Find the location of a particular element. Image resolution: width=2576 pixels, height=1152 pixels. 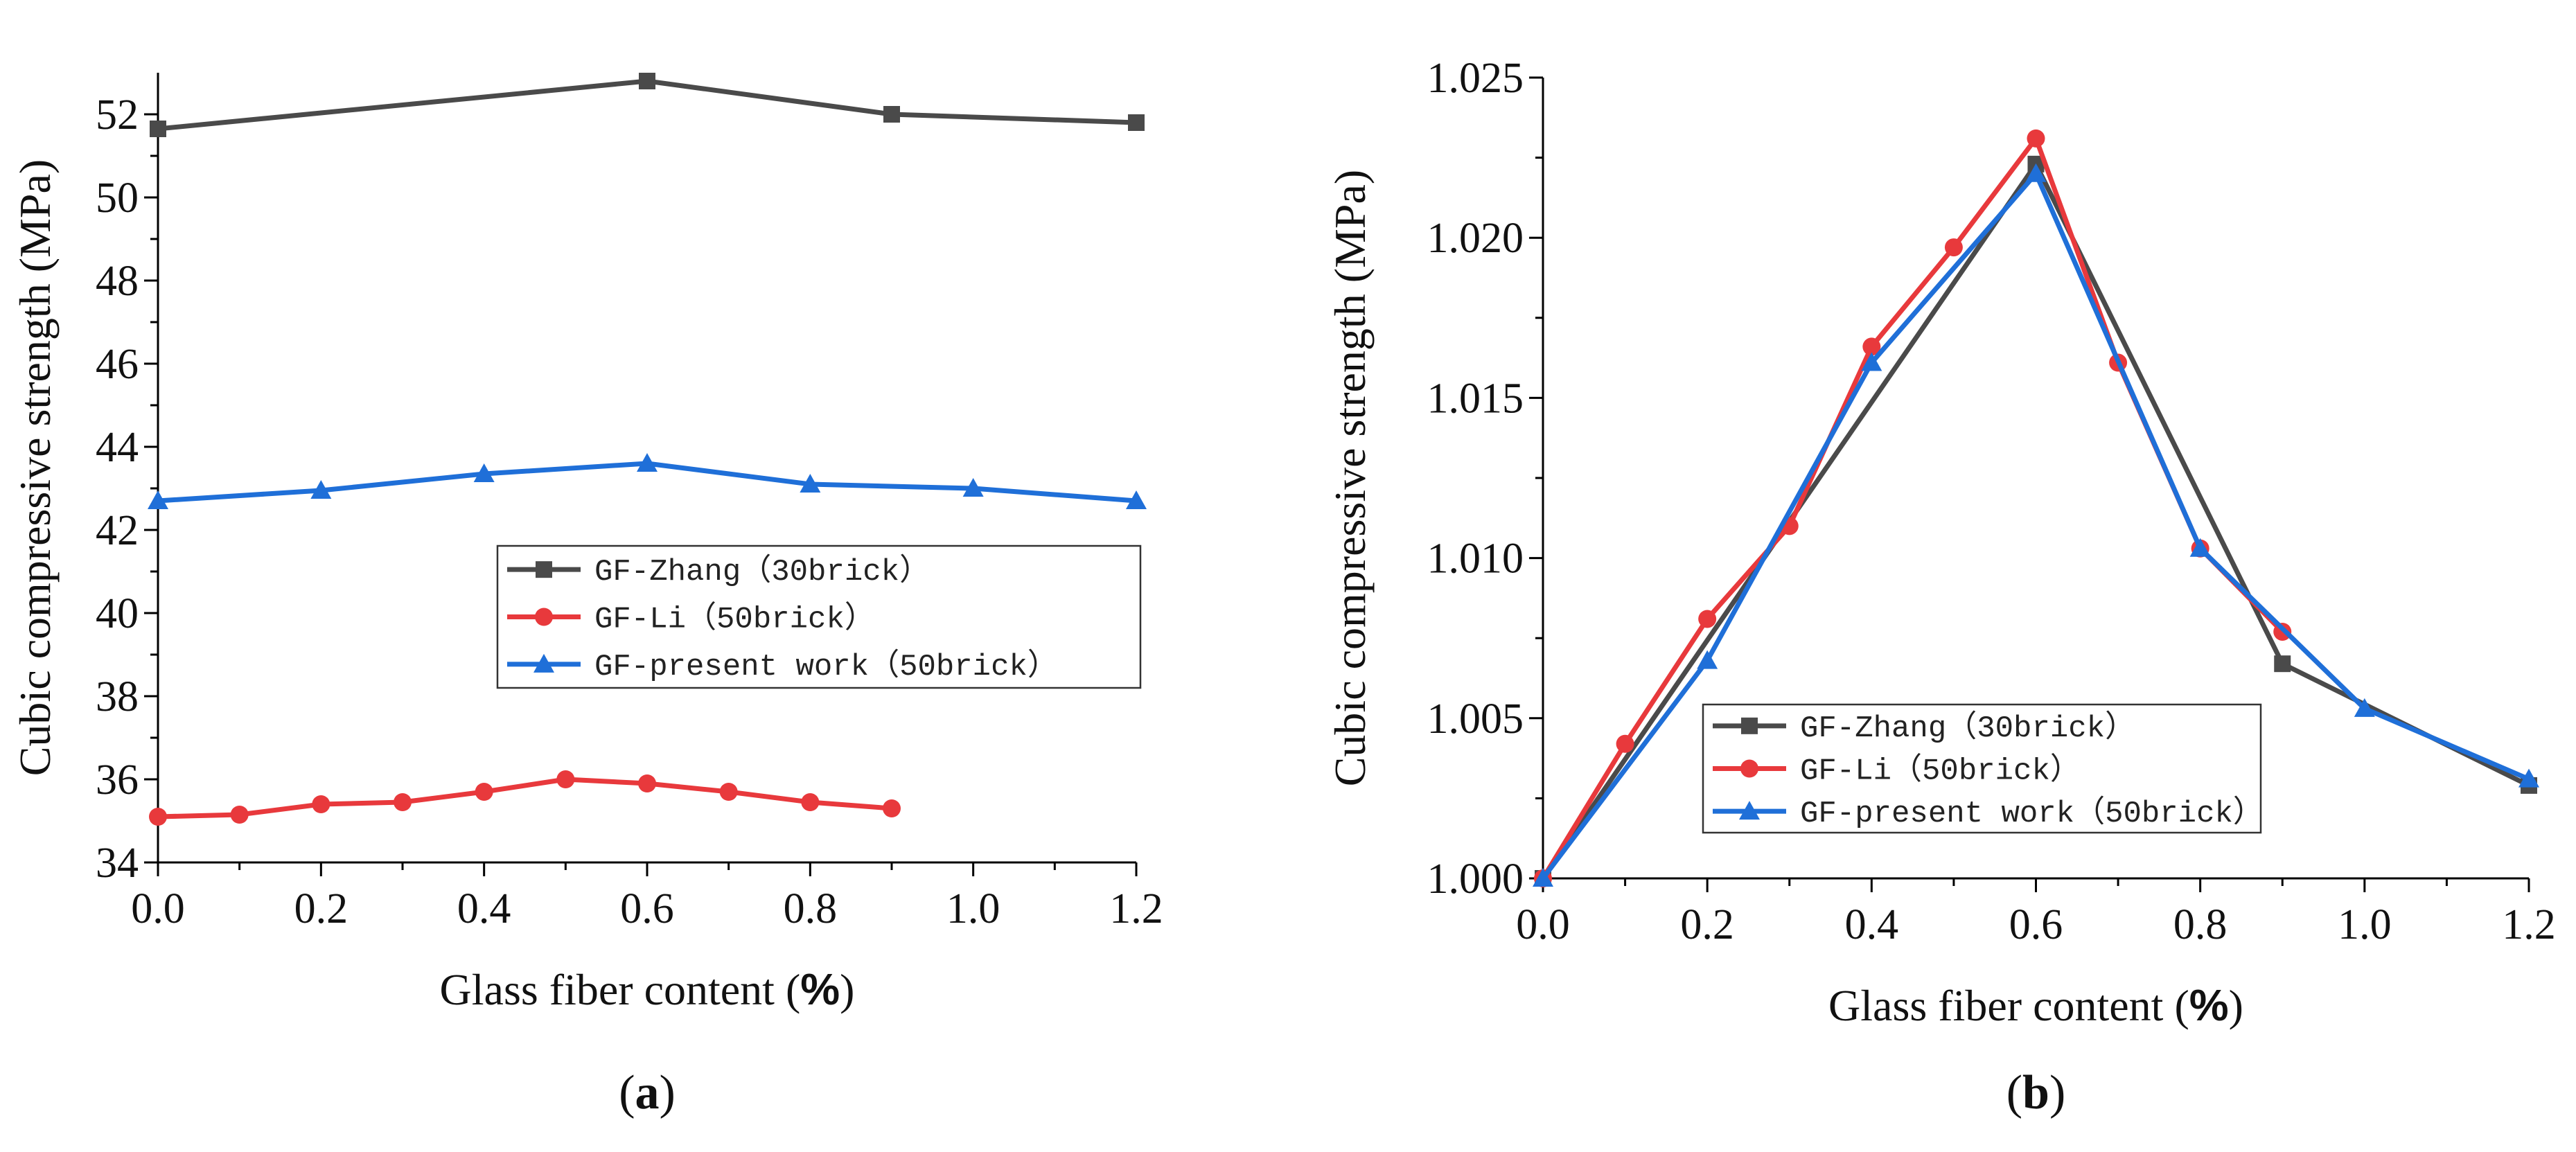

panel-label-letter: a is located at coordinates (647, 1092).